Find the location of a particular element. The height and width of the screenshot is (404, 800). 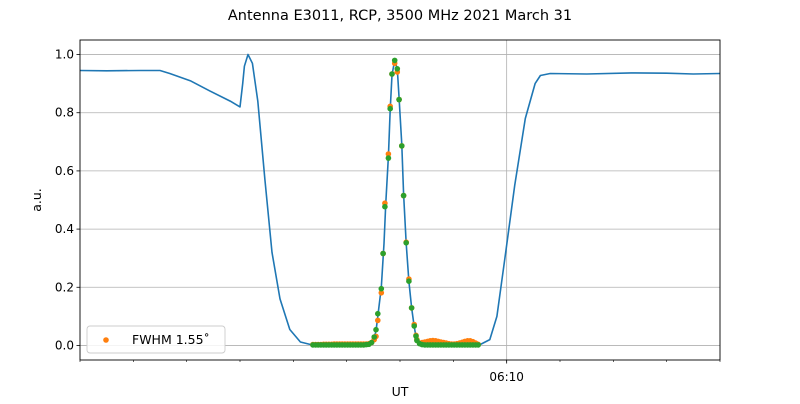

x-axis-label: UT is located at coordinates (400, 391).